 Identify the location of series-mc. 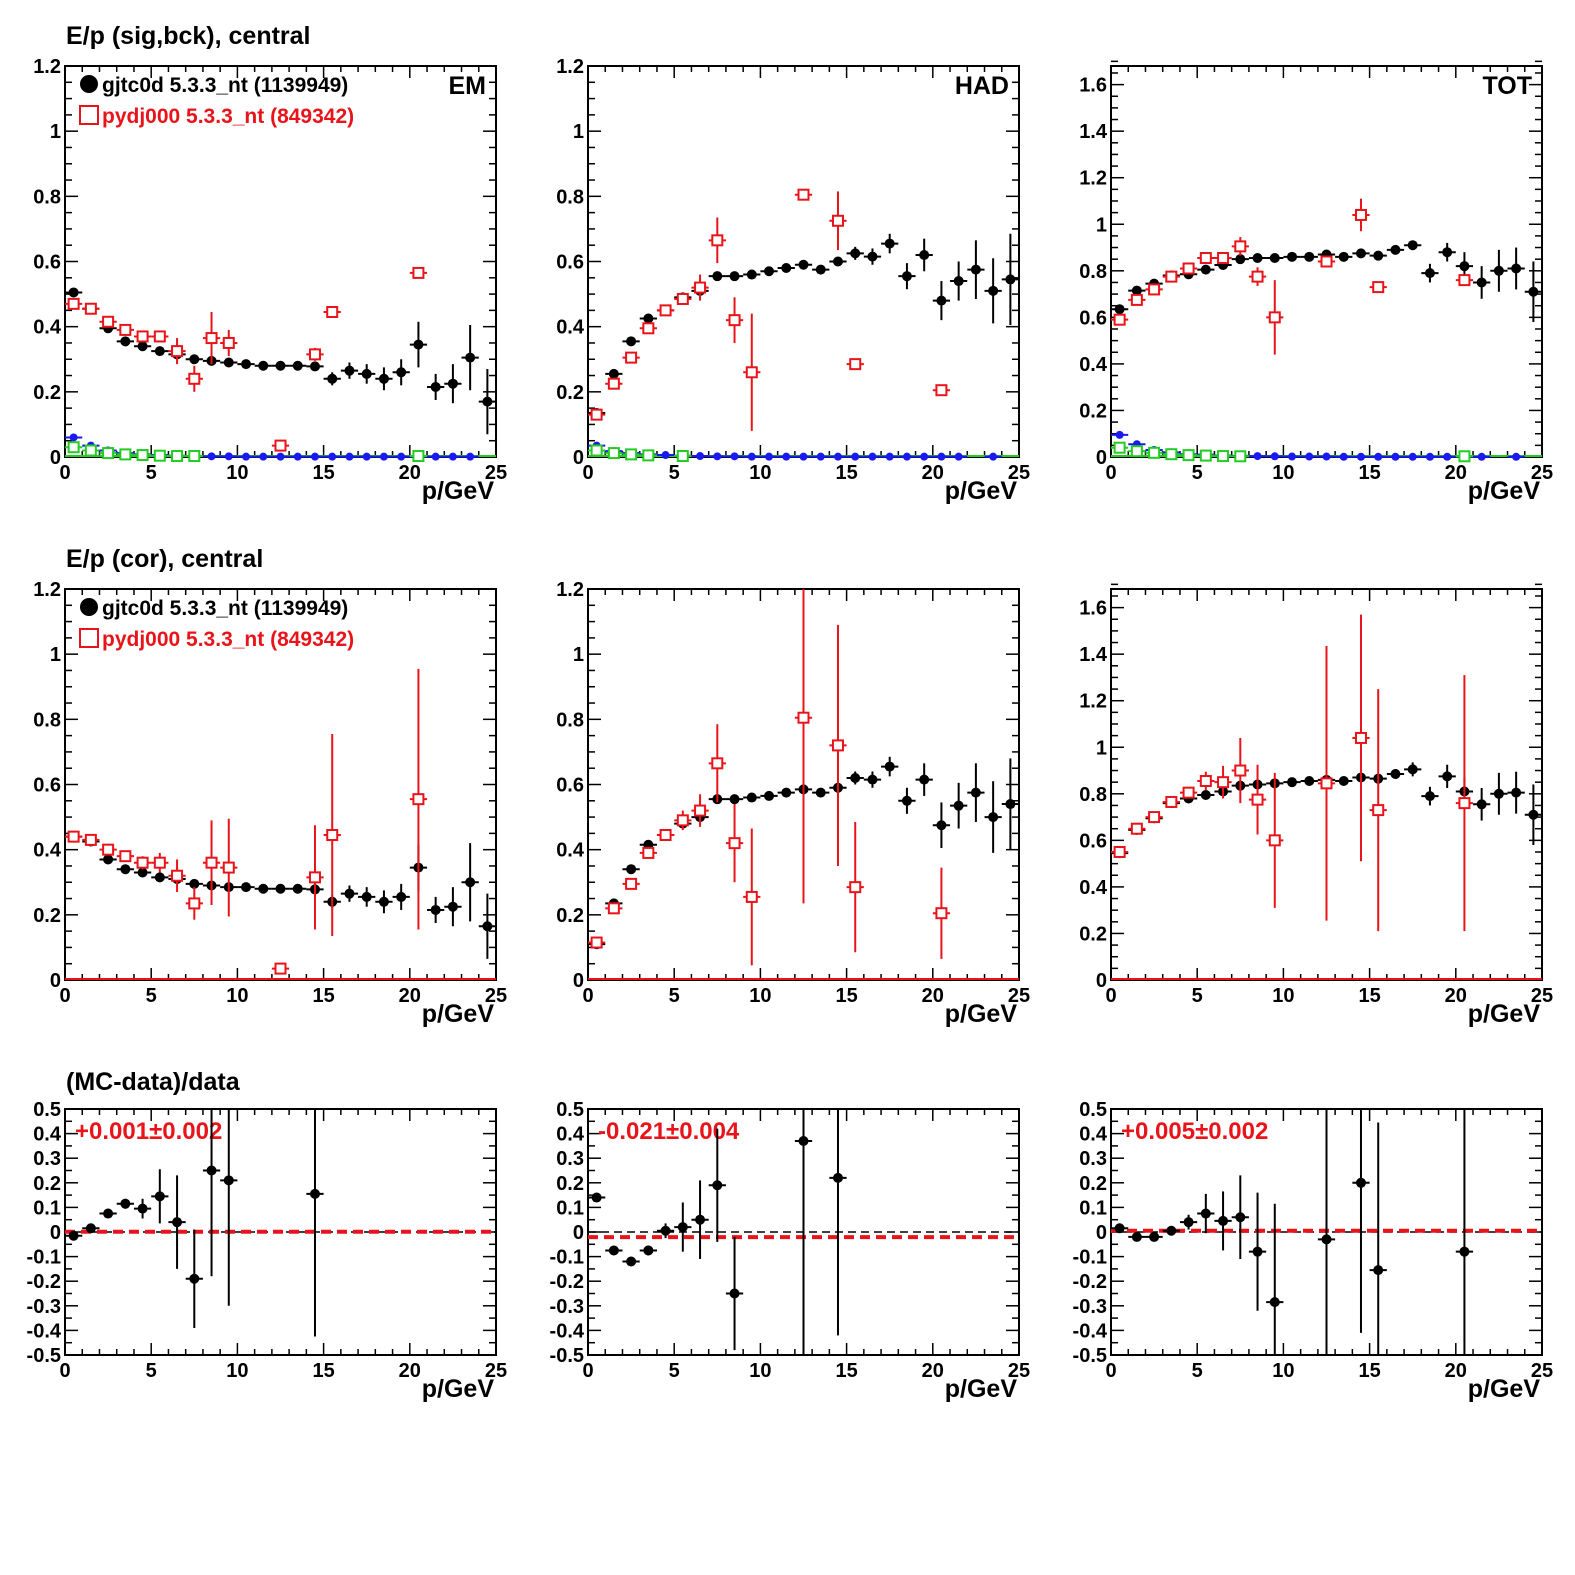
(769, 777).